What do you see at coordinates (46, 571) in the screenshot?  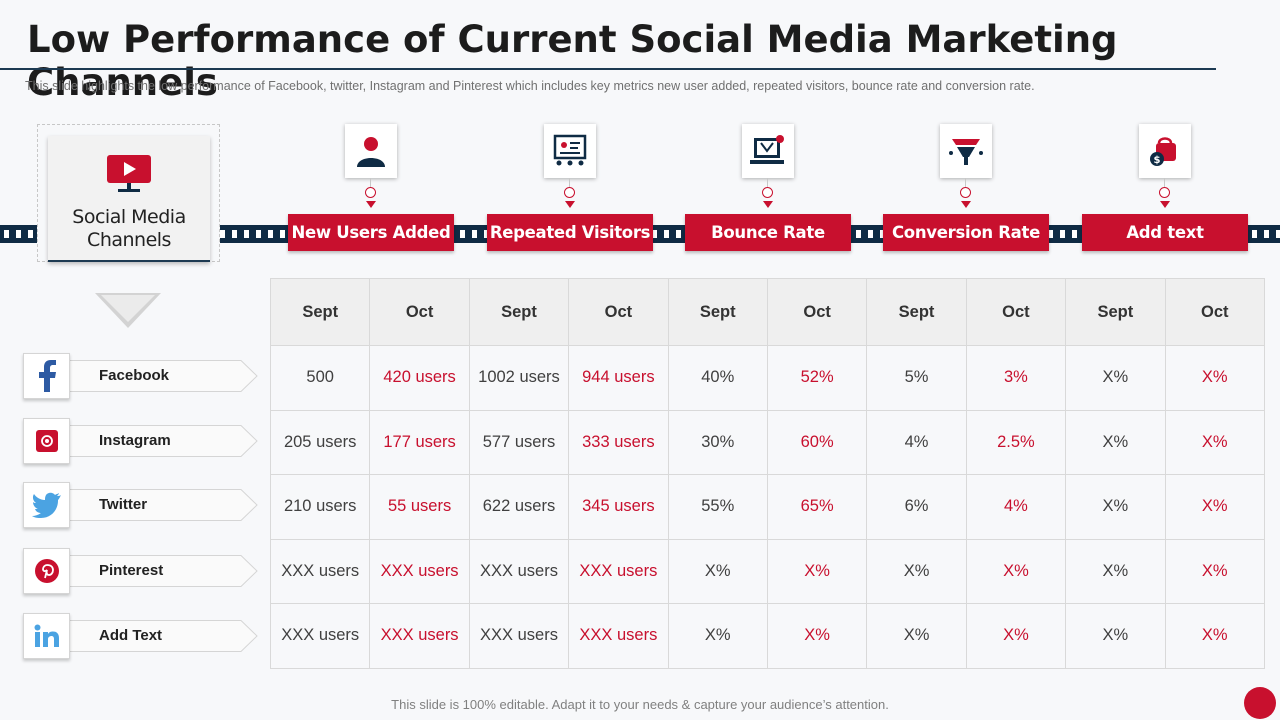 I see `pinterest-icon` at bounding box center [46, 571].